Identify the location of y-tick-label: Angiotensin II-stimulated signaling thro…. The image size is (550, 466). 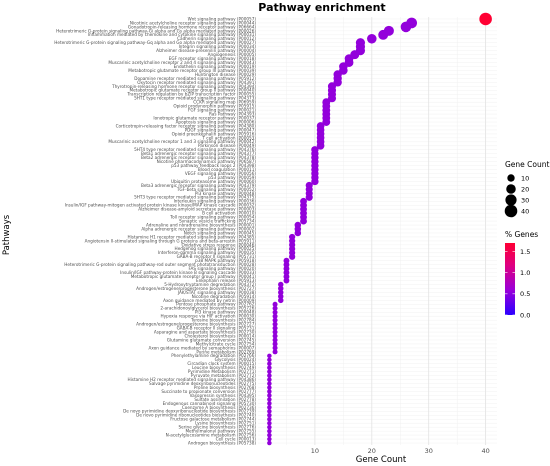
(171, 240).